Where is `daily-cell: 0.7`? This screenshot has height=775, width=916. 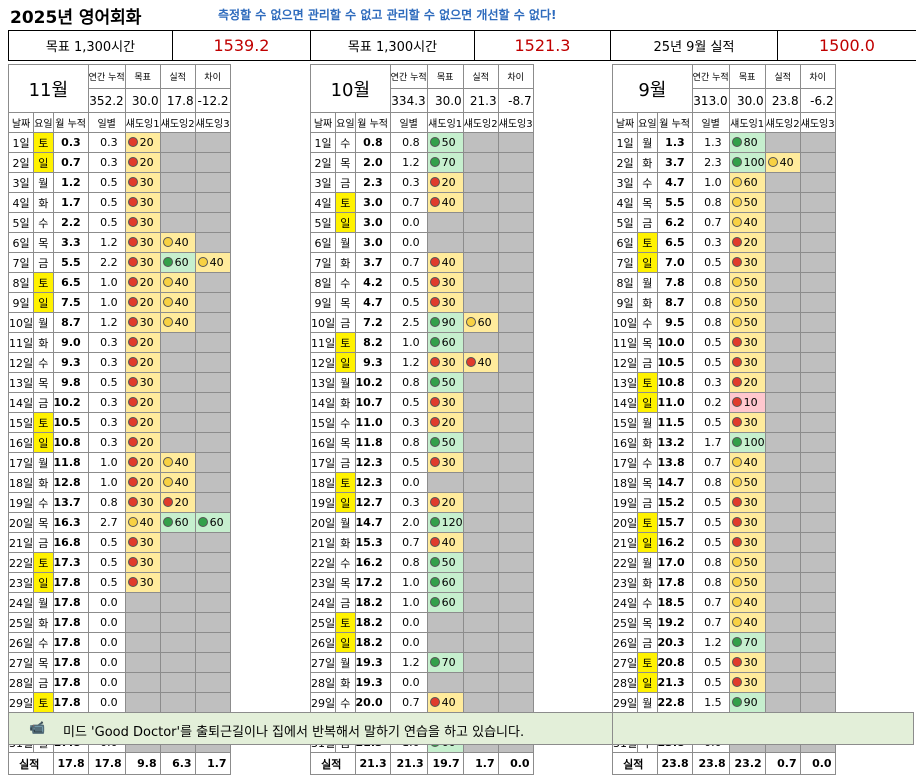
daily-cell: 0.7 is located at coordinates (710, 623).